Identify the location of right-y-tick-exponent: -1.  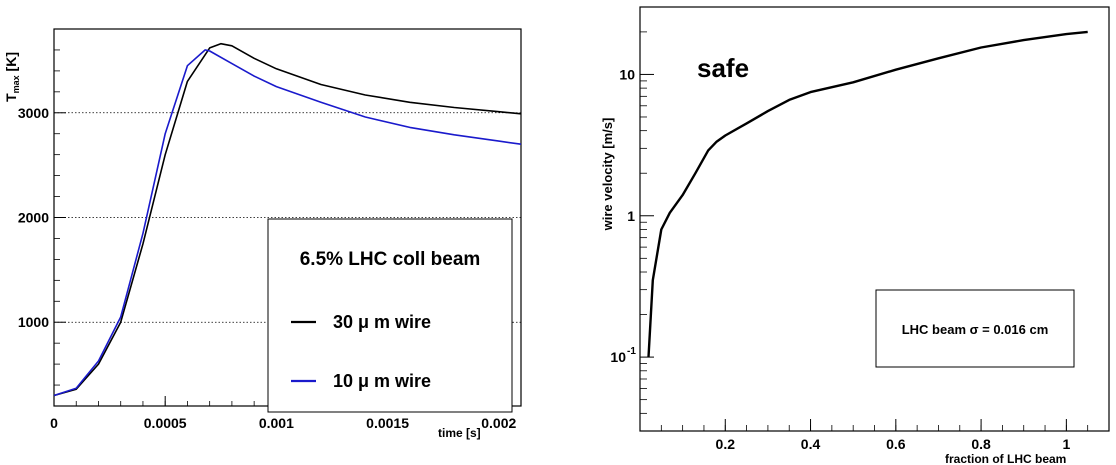
(631, 351).